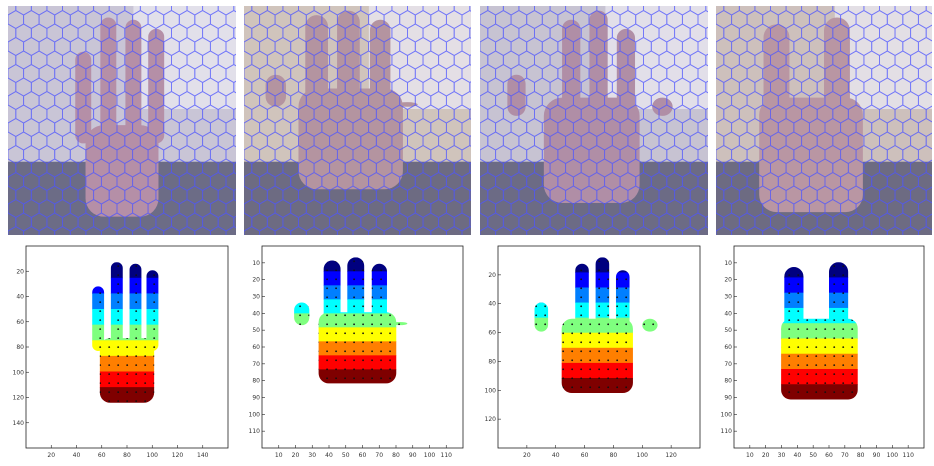 The image size is (934, 466). What do you see at coordinates (348, 58) in the screenshot?
I see `finger` at bounding box center [348, 58].